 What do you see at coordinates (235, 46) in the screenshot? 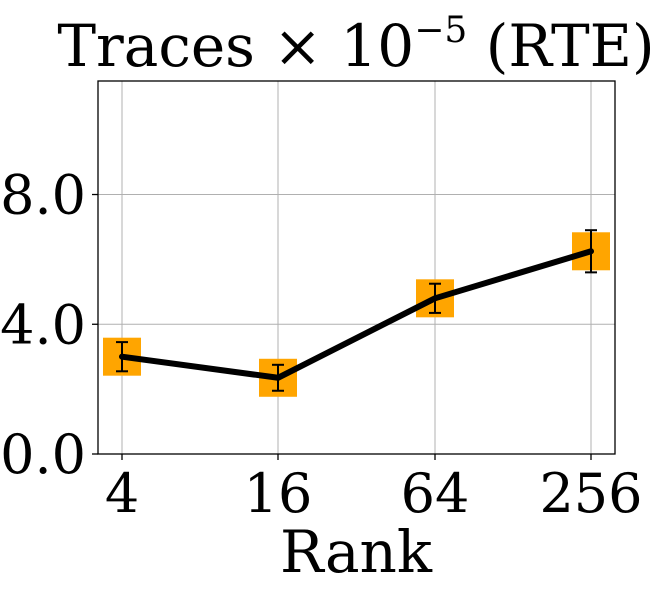
I see `chart-title-main: Traces × 10` at bounding box center [235, 46].